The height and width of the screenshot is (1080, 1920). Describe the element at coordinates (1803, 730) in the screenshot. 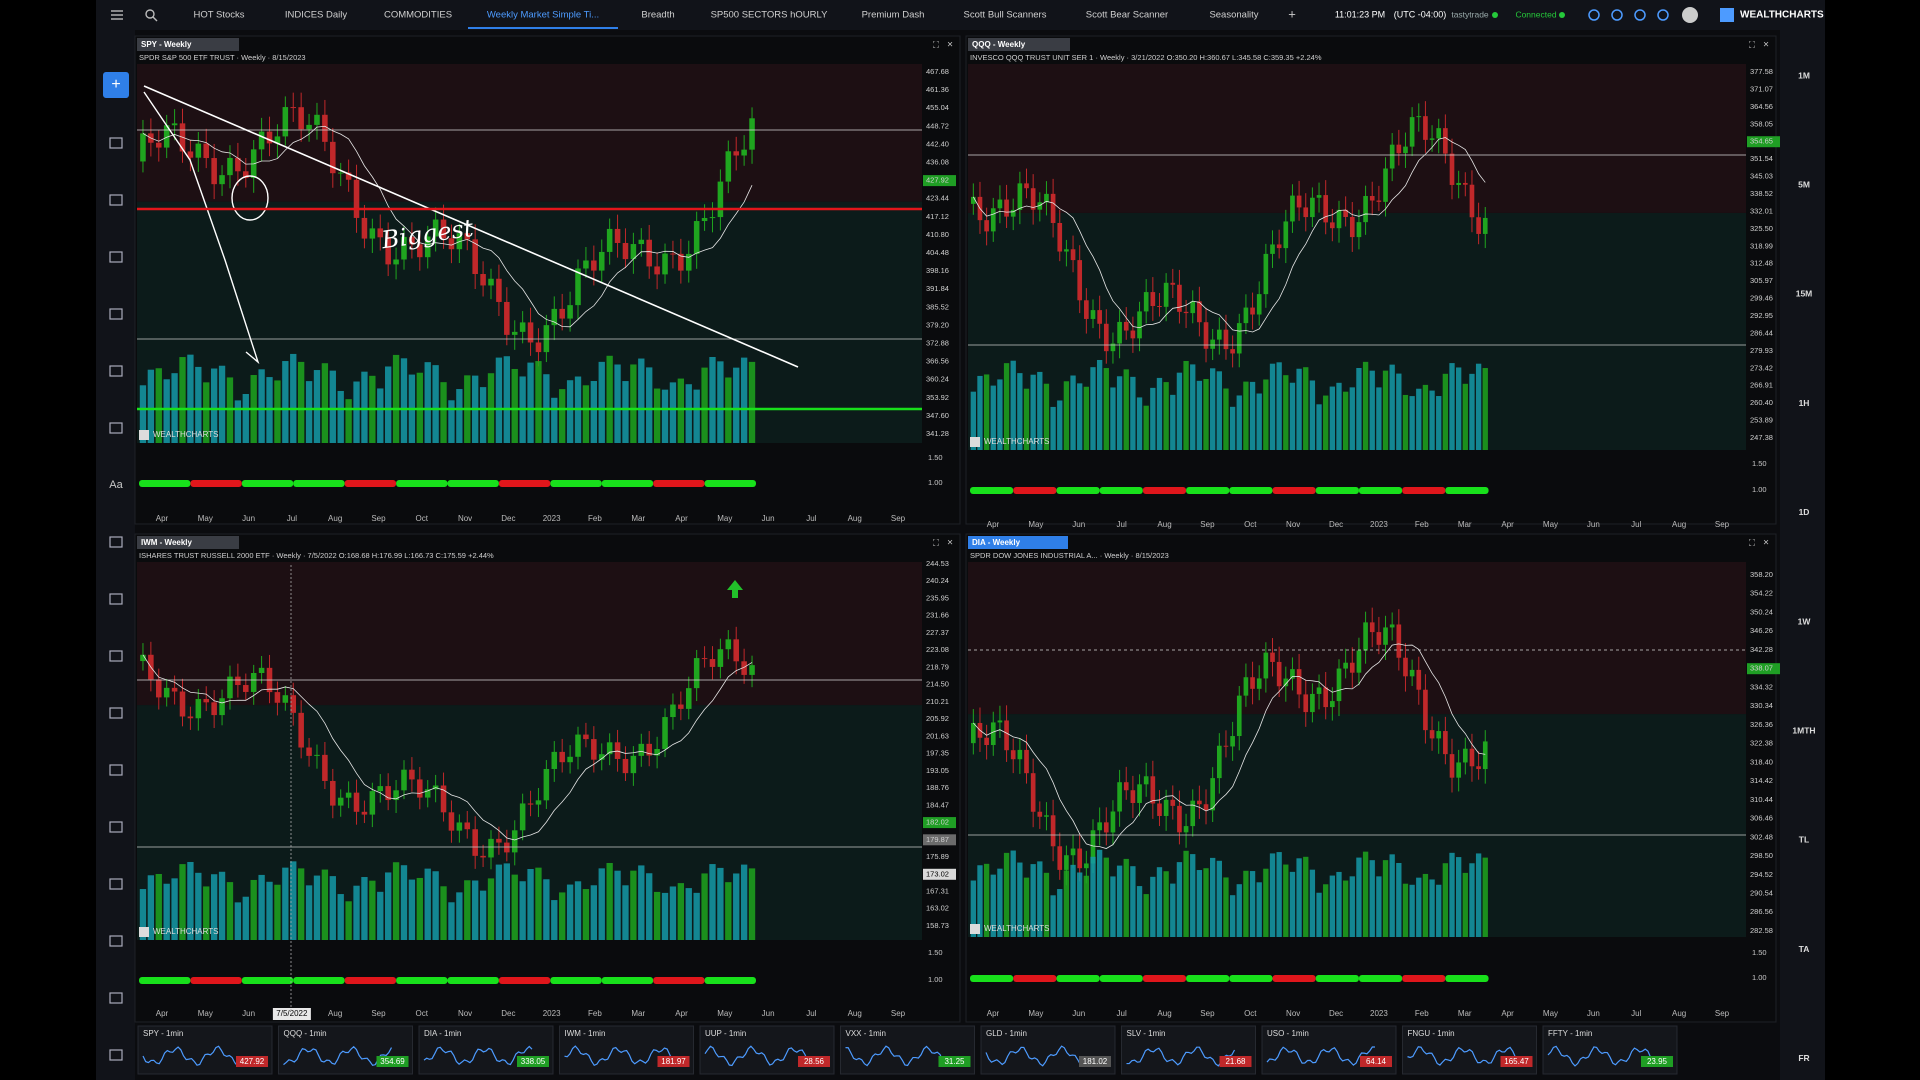

I see `timeframe-button: 1MTH` at that location.